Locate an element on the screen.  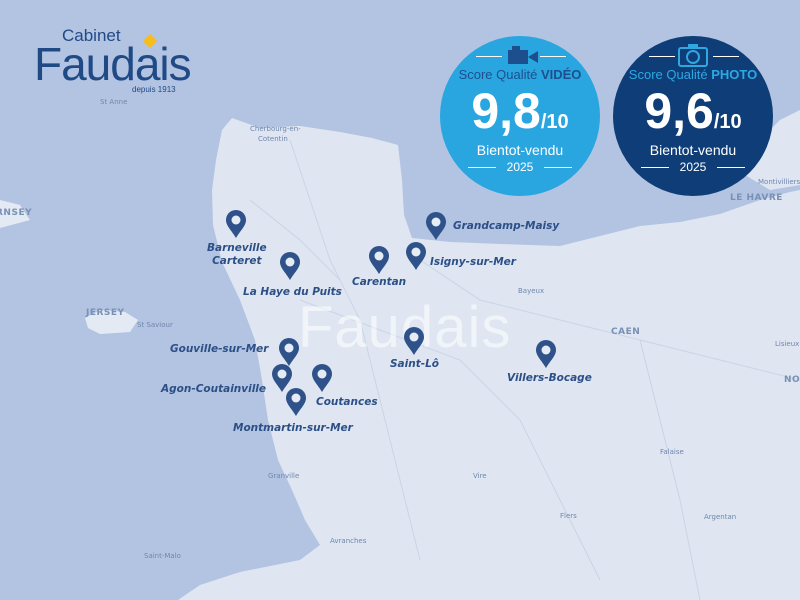
map-label-nor: NOR is located at coordinates (792, 380).